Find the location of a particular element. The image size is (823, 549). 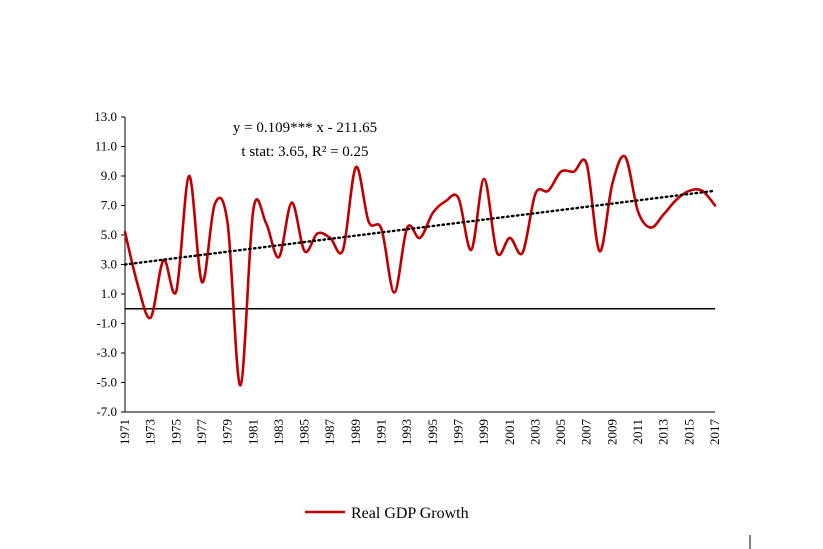

x-tick-label: 1993 is located at coordinates (406, 432).